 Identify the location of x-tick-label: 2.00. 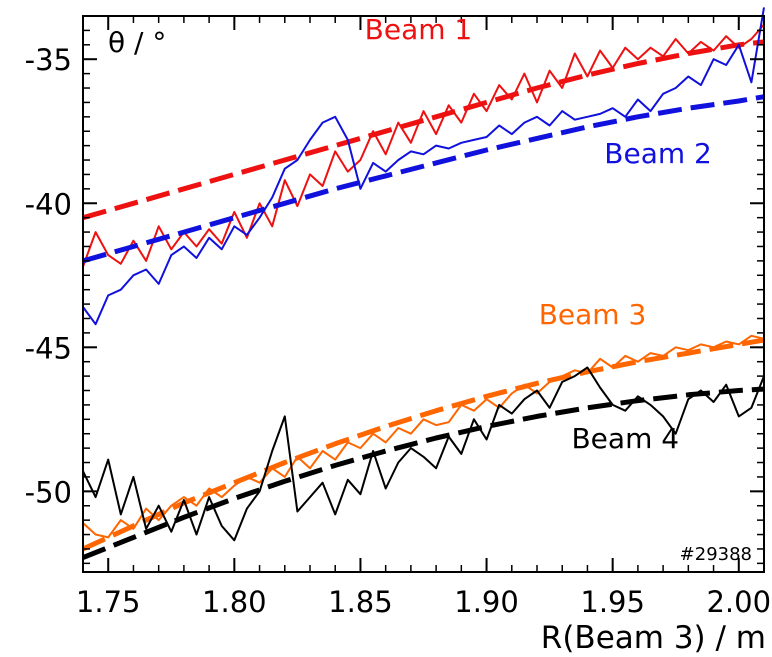
(738, 602).